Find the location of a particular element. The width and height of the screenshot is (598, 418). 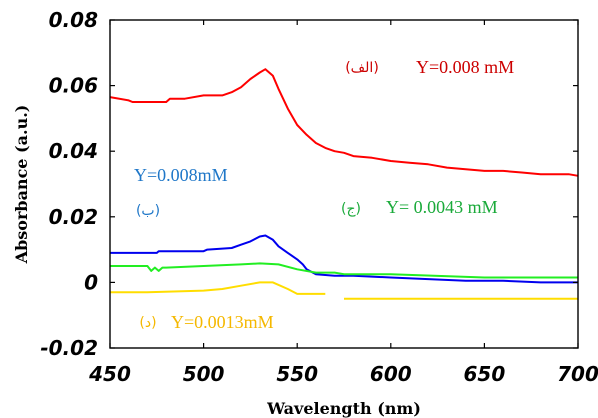

y-tick-label: 0.08 is located at coordinates (73, 20).